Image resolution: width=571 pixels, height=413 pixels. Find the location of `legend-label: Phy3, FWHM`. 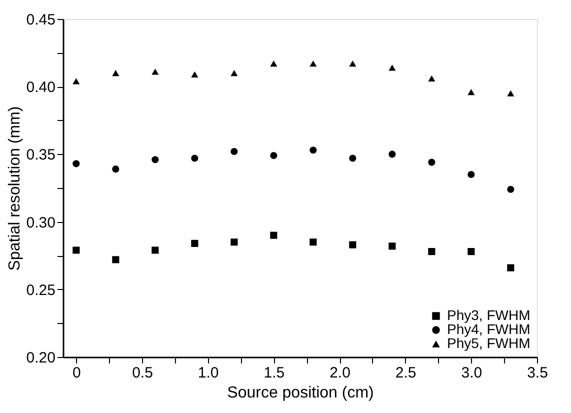

legend-label: Phy3, FWHM is located at coordinates (488, 315).